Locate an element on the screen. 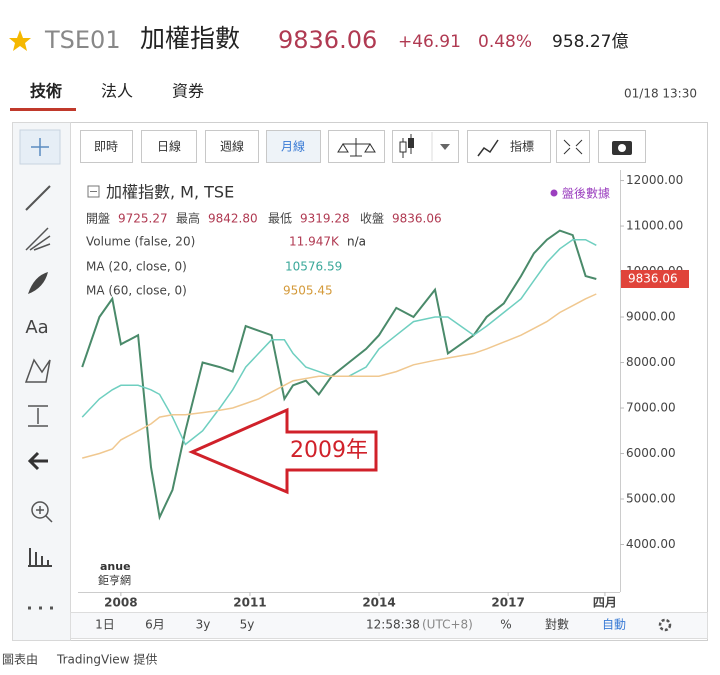 The image size is (720, 675). last-price-tag is located at coordinates (655, 278).